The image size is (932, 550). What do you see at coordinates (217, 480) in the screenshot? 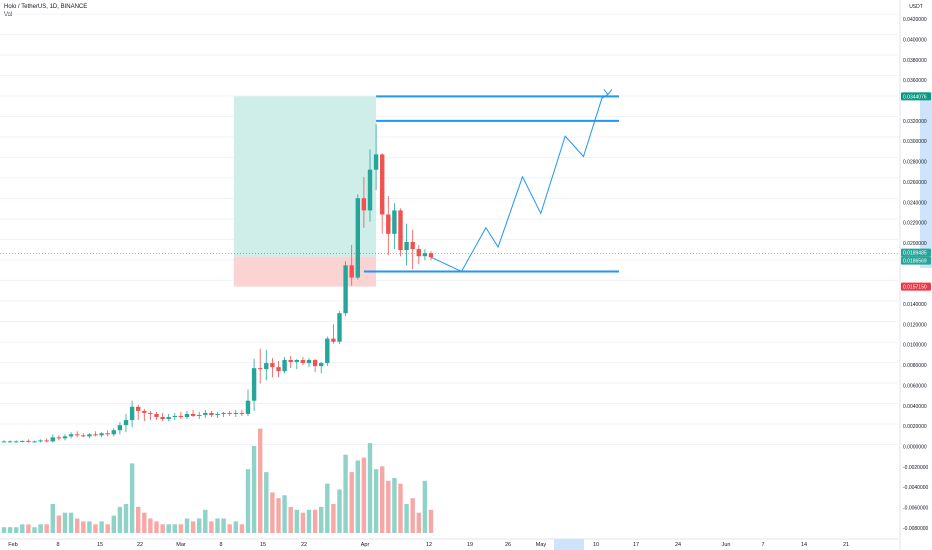
I see `volume-bars` at bounding box center [217, 480].